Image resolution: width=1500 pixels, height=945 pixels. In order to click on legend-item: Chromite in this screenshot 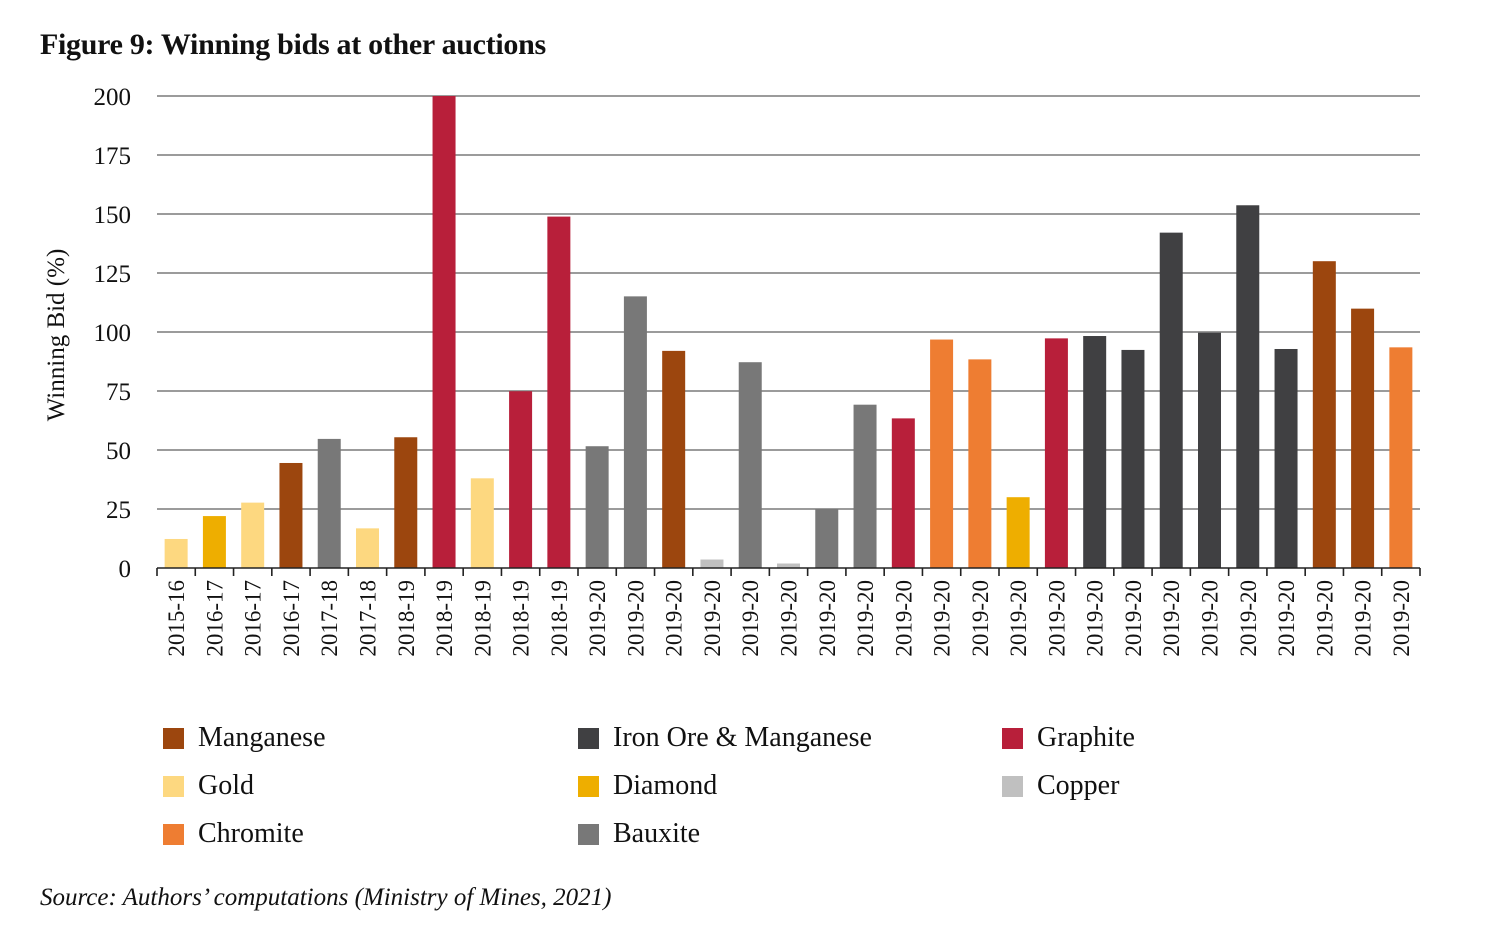, I will do `click(233, 834)`.